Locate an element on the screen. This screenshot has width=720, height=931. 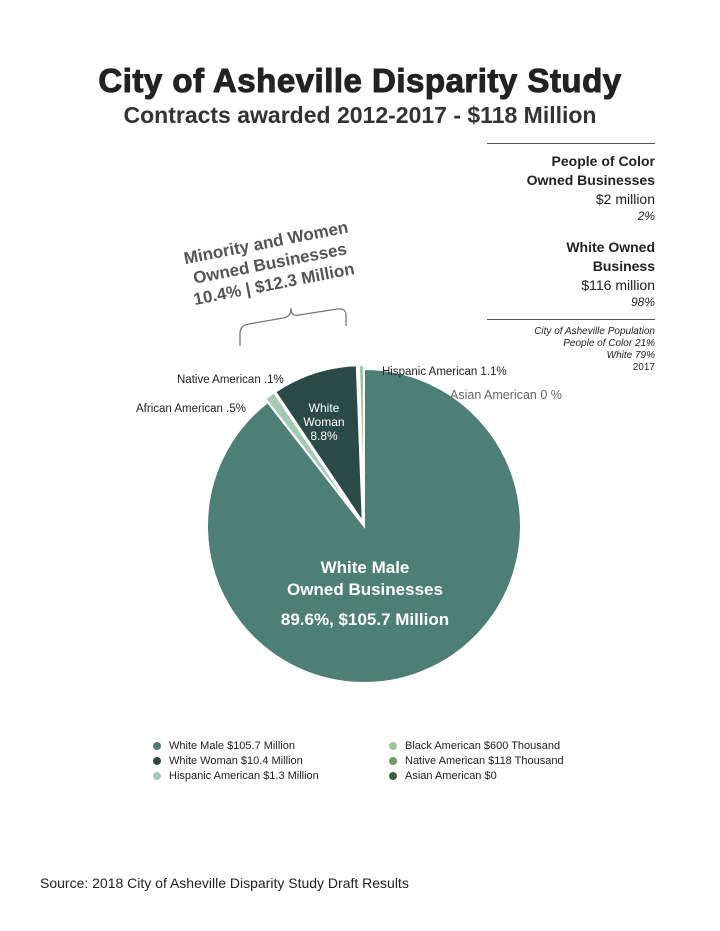
pop-line-1: City of Asheville Population is located at coordinates (594, 331).